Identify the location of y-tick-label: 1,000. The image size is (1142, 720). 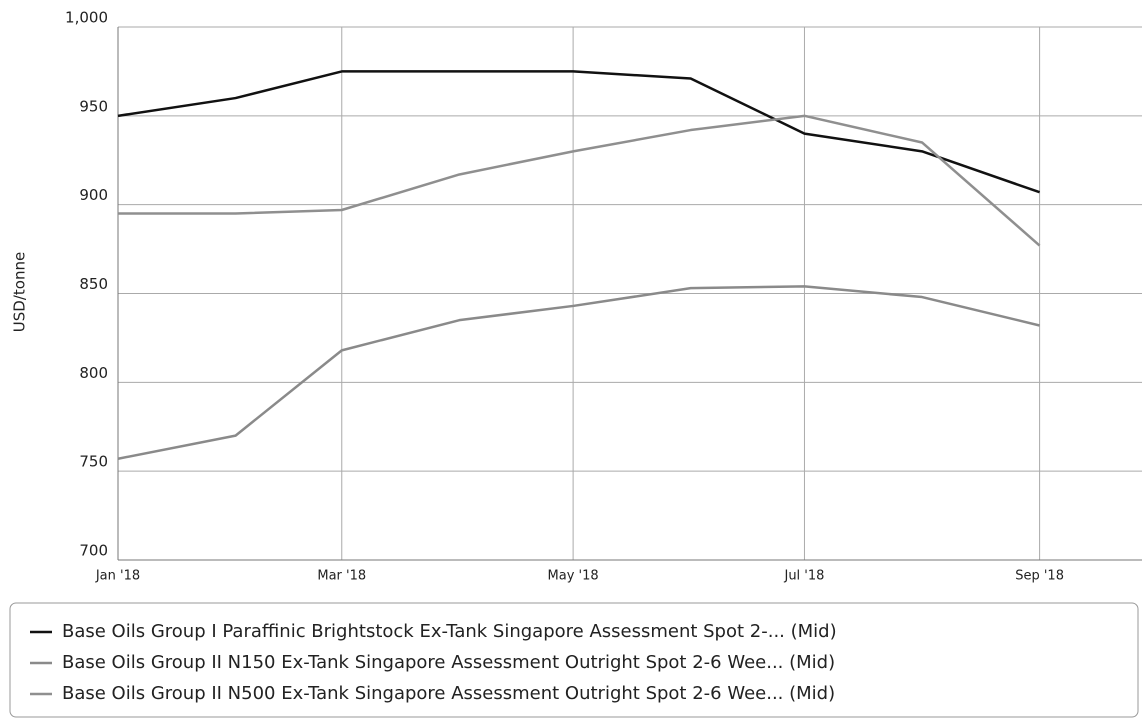
(86, 18).